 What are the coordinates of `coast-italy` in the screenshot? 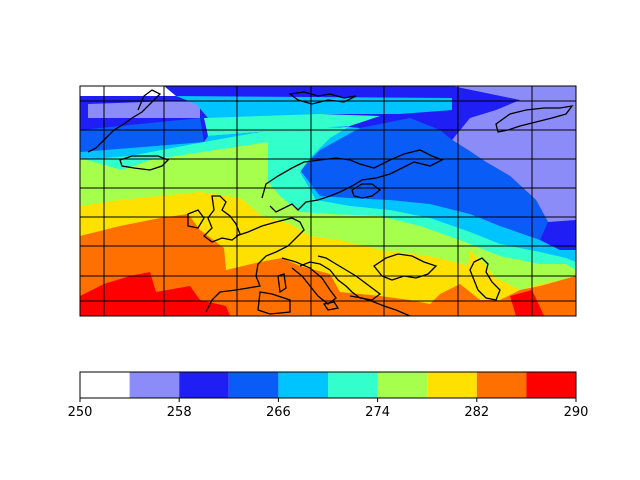 It's located at (309, 281).